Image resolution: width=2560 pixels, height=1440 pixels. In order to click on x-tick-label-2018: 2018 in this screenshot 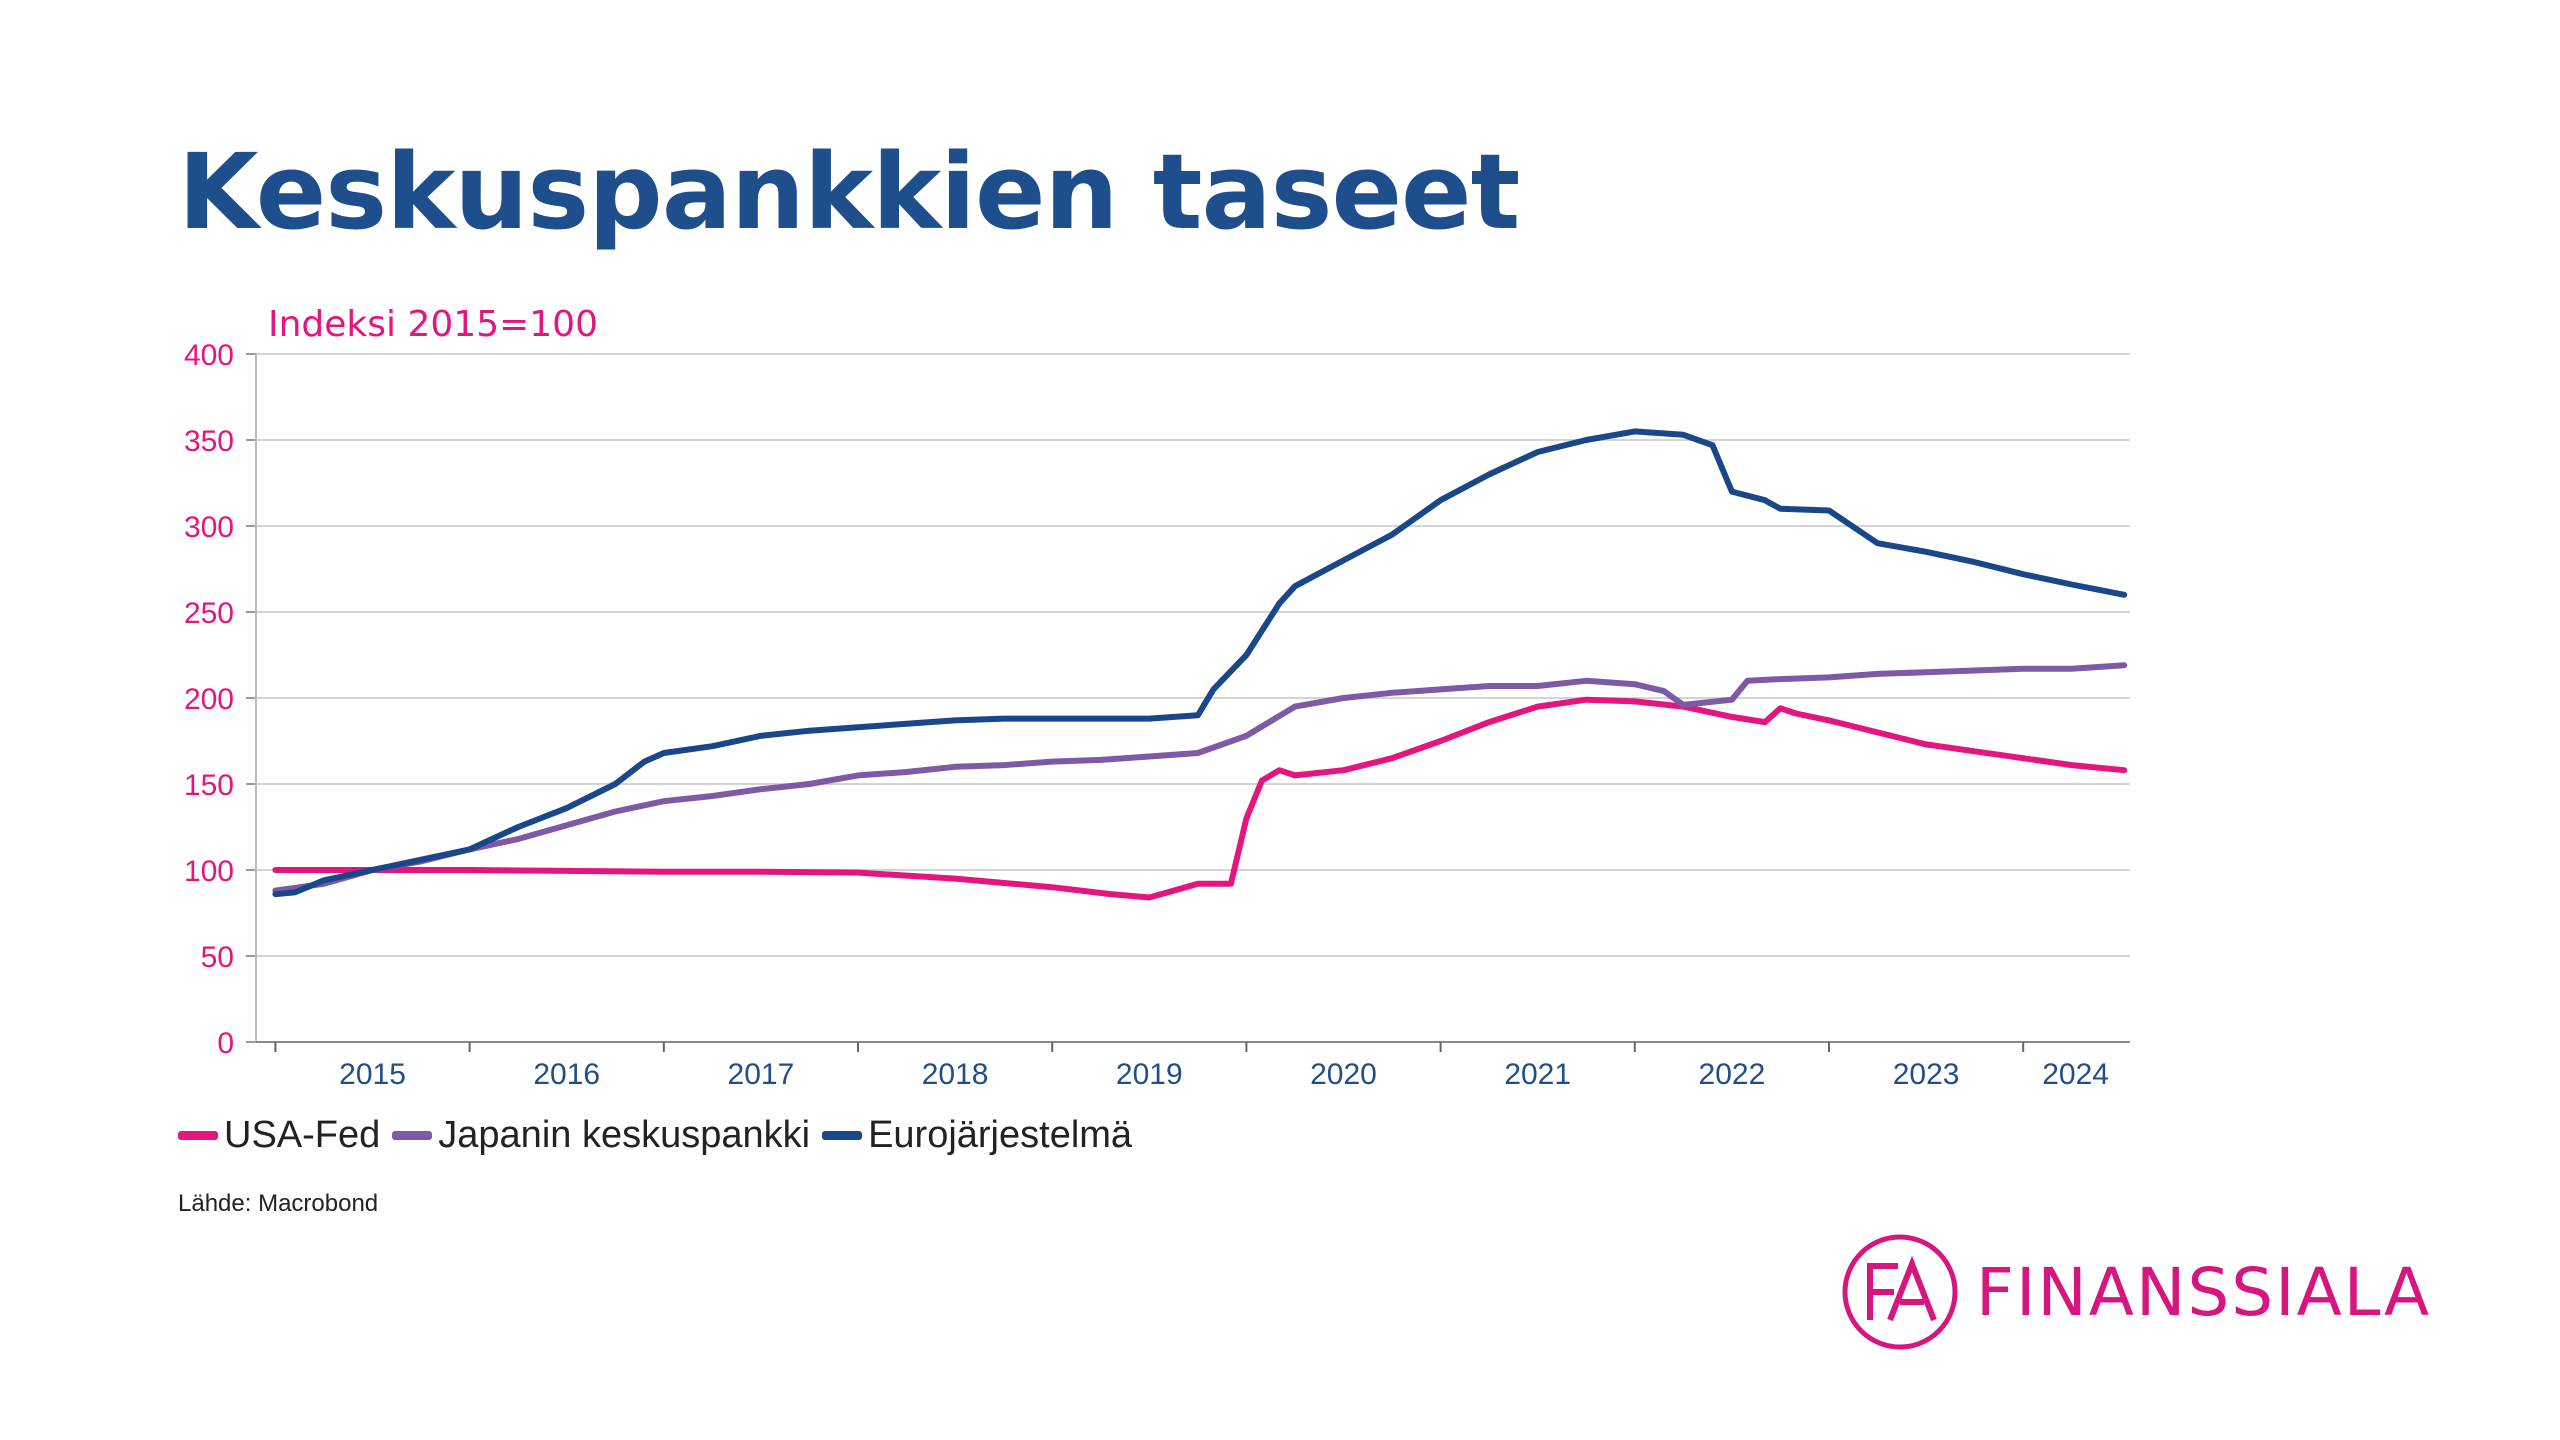, I will do `click(955, 1074)`.